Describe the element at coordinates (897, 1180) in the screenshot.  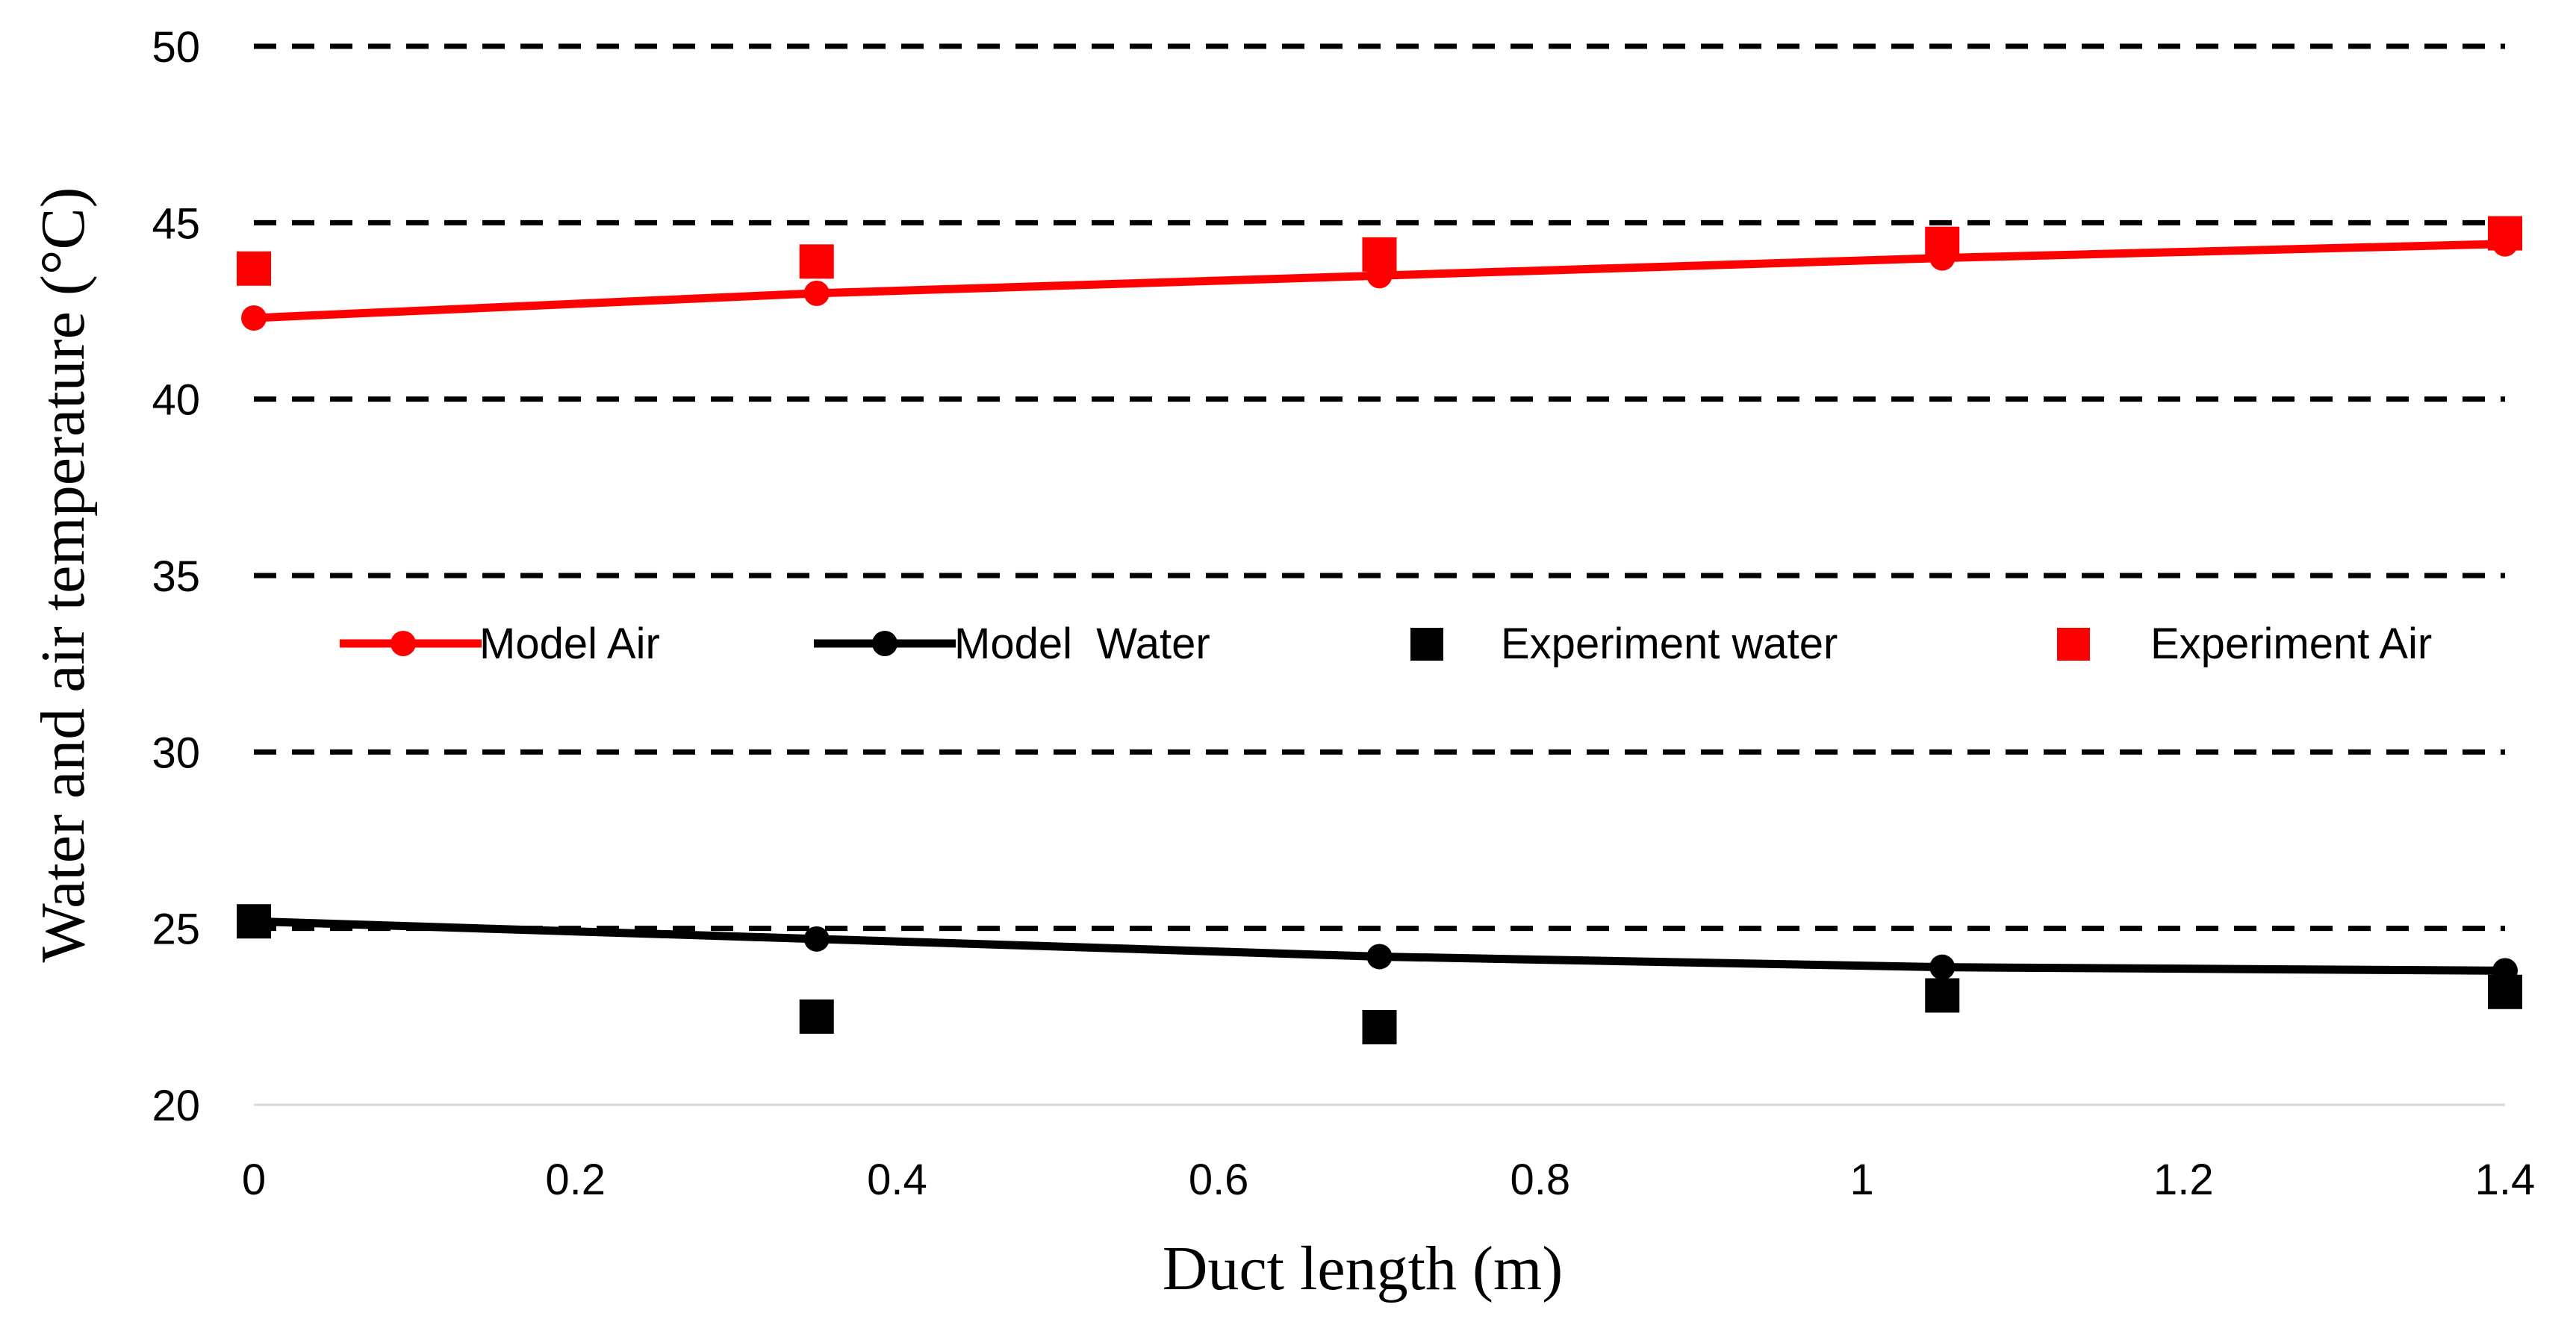
I see `x-tick-label: 0.4` at that location.